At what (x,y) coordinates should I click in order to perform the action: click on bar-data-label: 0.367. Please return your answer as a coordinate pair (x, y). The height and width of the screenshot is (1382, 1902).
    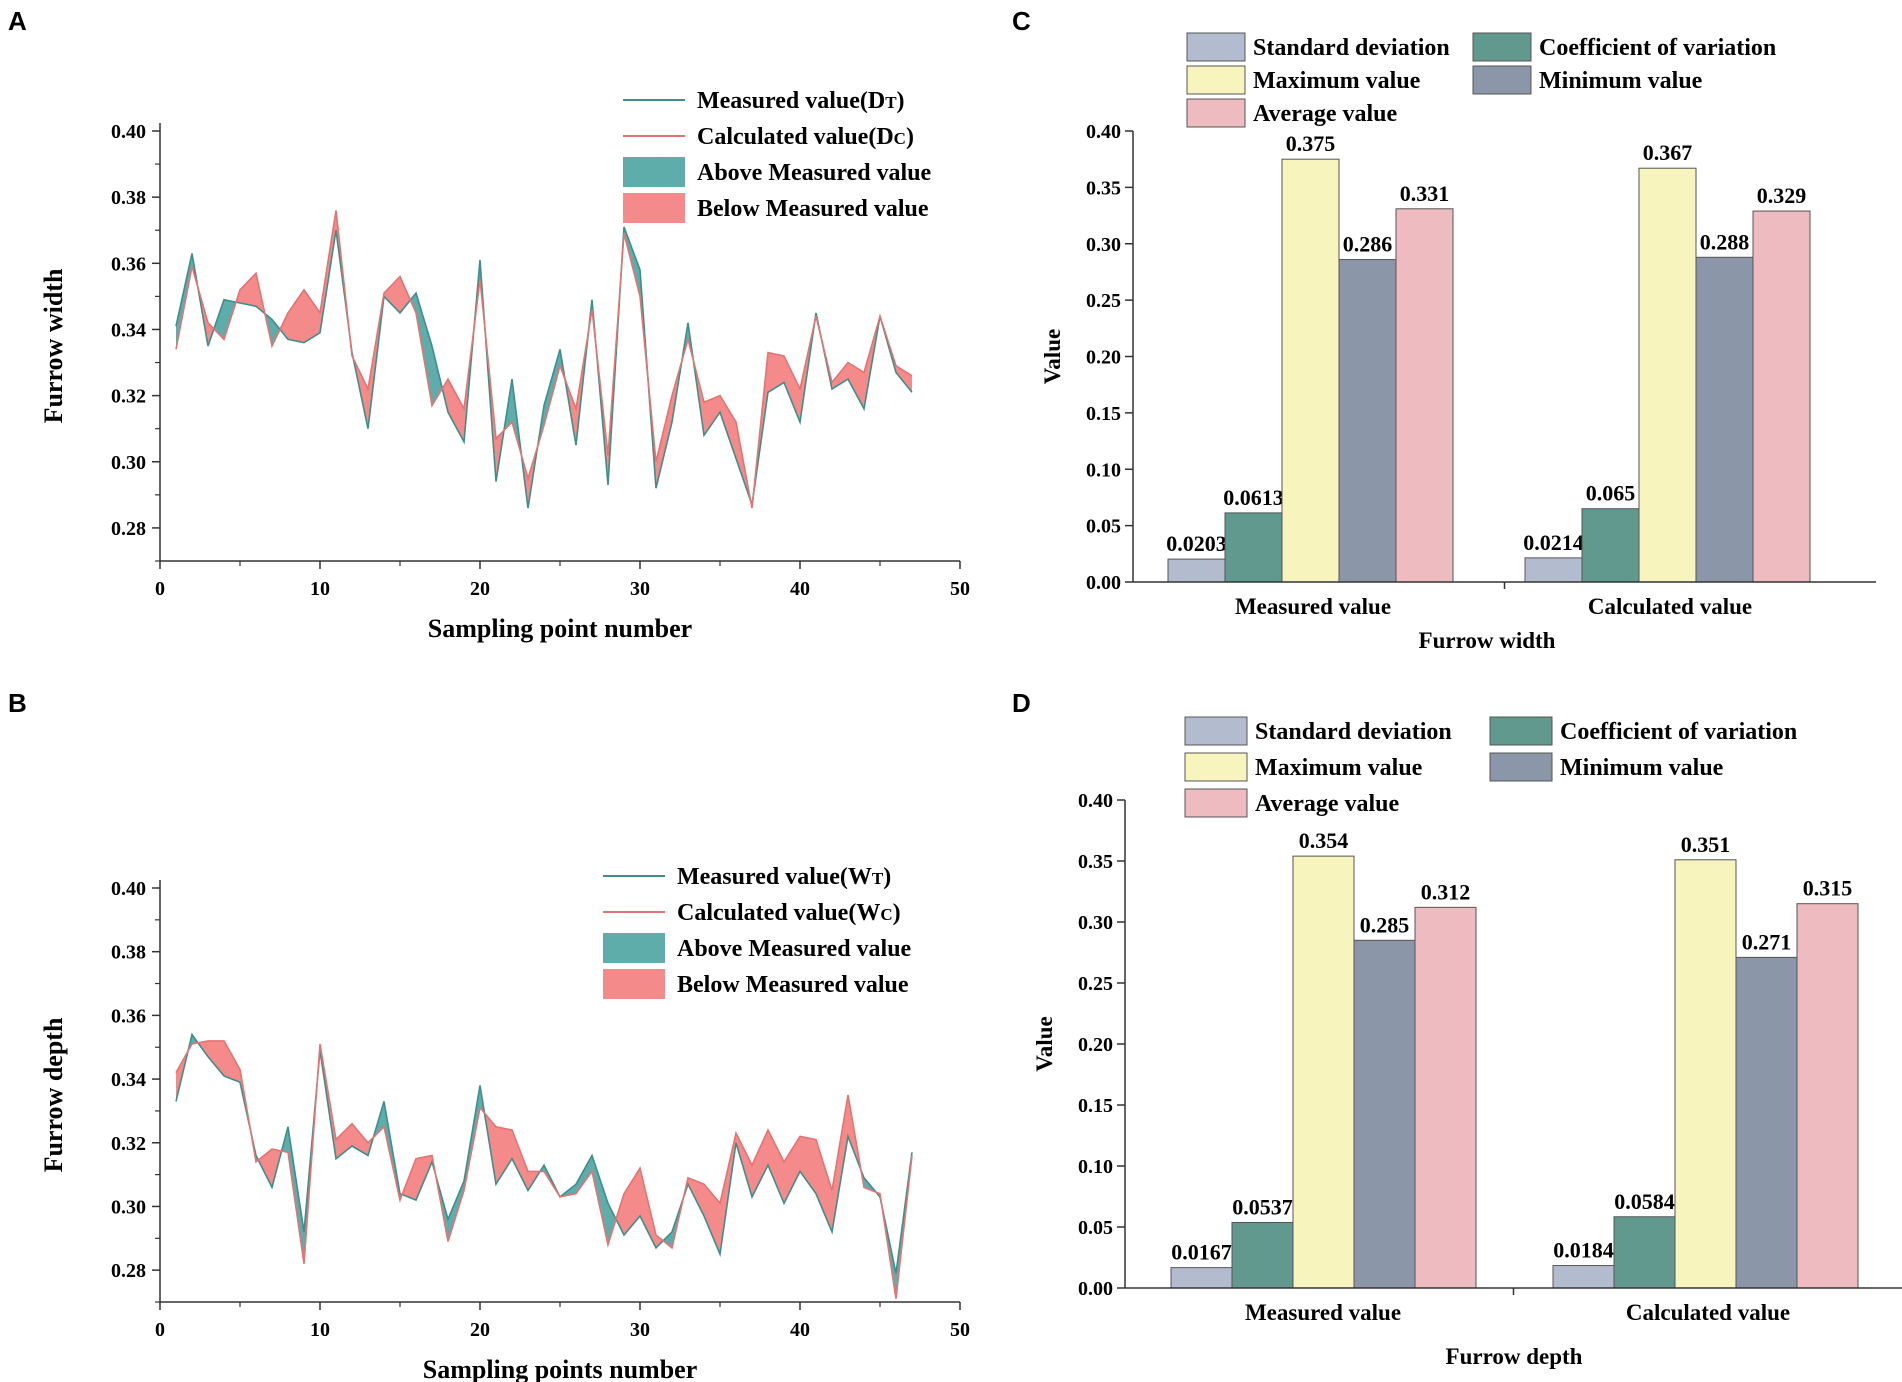
    Looking at the image, I should click on (1668, 152).